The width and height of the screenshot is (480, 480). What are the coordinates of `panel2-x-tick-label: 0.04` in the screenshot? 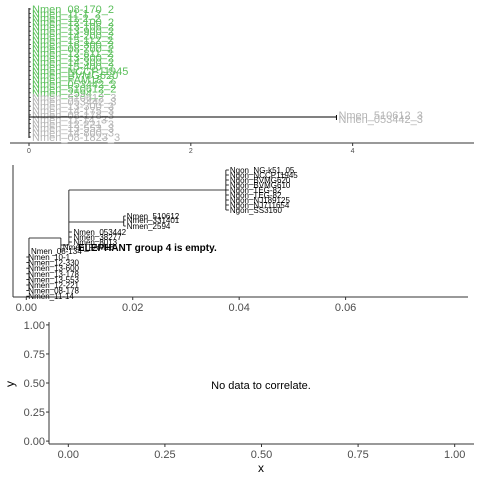 It's located at (238, 308).